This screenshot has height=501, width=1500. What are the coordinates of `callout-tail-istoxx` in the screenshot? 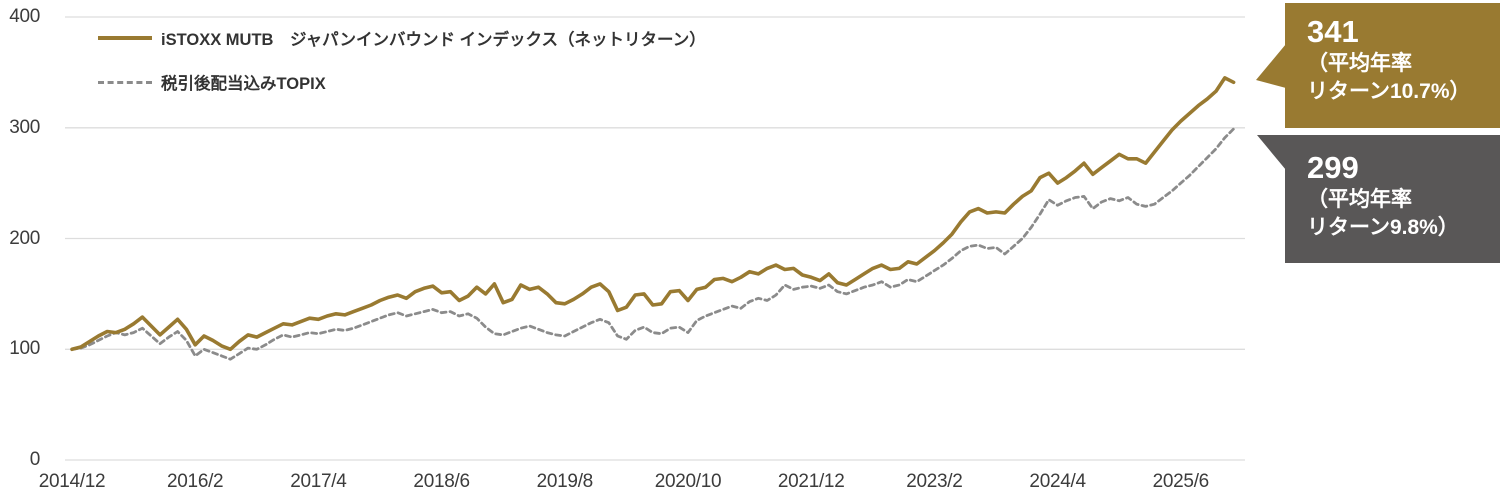 It's located at (1271, 66).